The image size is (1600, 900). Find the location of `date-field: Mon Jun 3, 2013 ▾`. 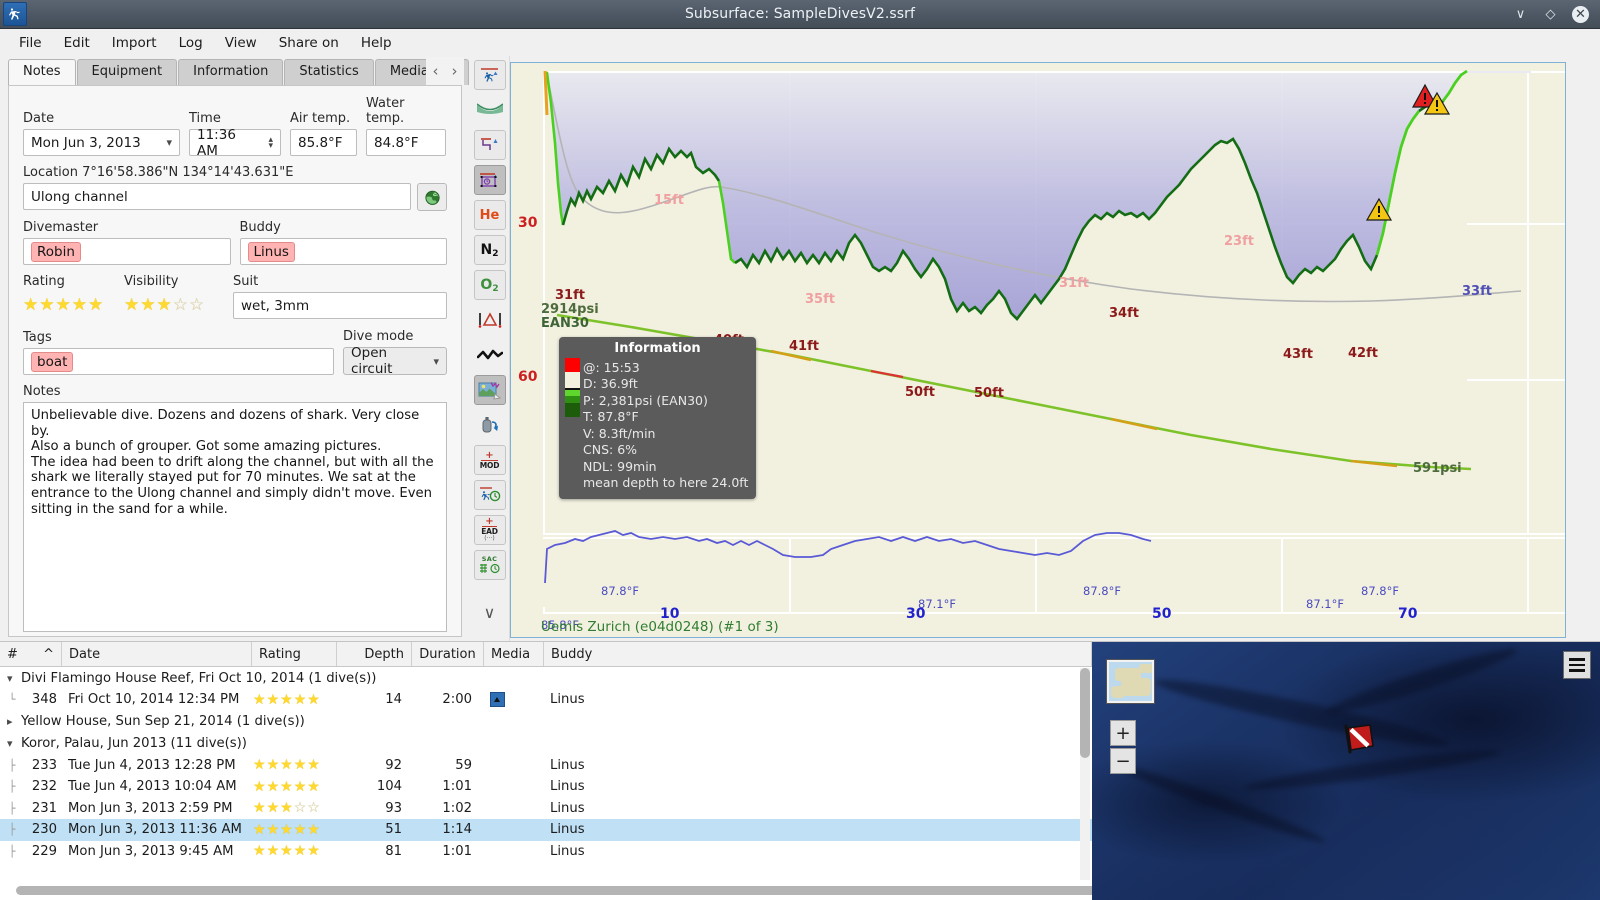

date-field: Mon Jun 3, 2013 ▾ is located at coordinates (101, 142).